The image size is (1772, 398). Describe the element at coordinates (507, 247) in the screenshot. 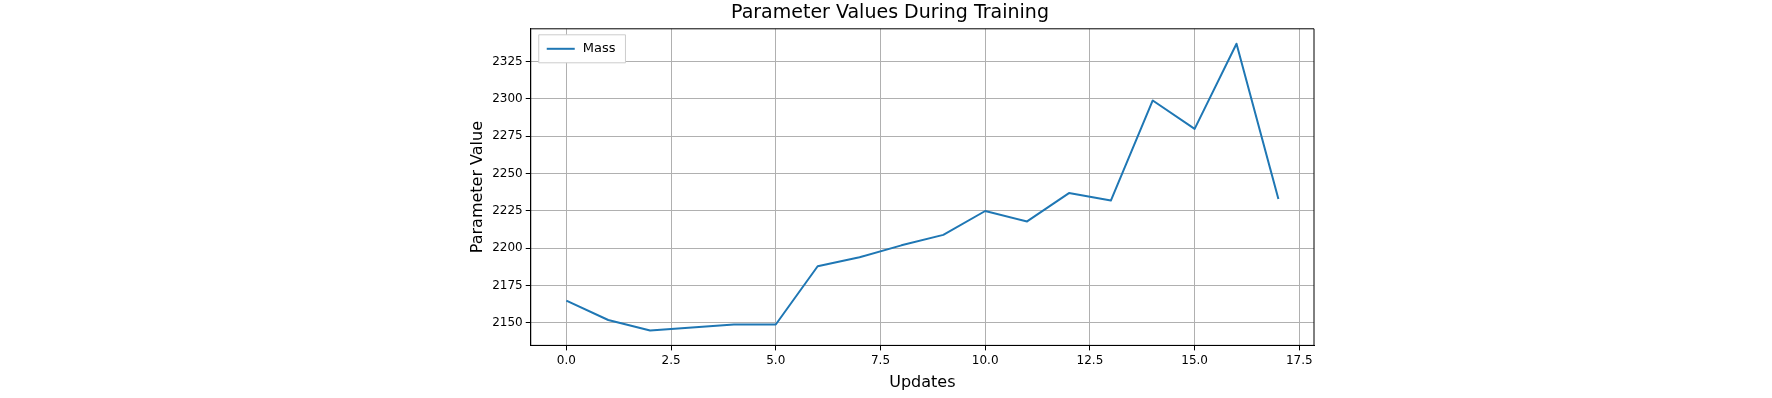

I see `y-tick-label: 2200` at that location.